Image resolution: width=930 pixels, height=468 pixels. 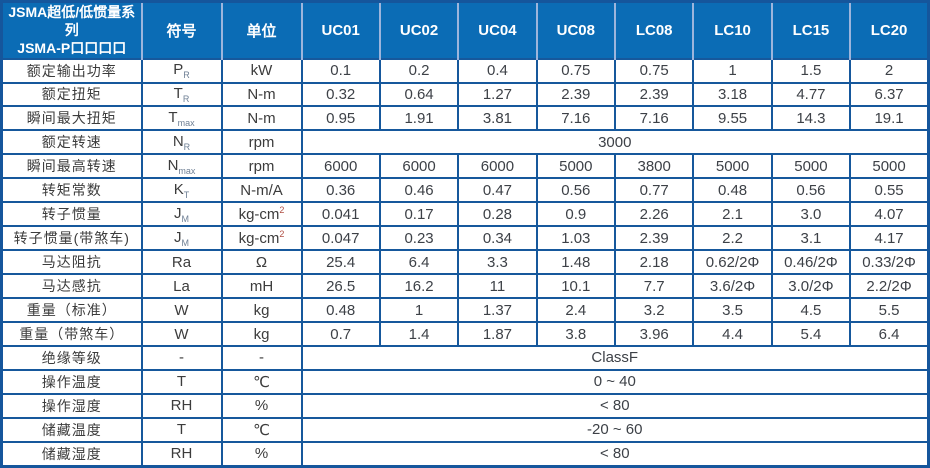 I want to click on value-cell-lc20: 5.5, so click(x=889, y=310).